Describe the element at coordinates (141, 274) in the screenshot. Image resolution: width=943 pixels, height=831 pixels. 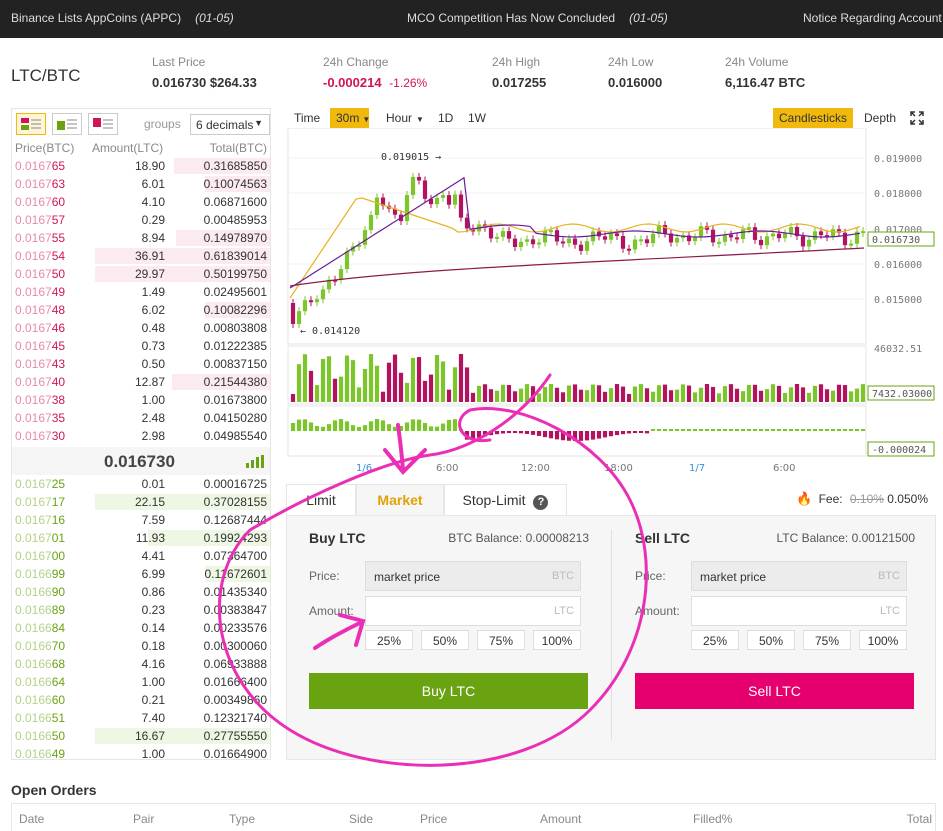
I see `order-book-row: 0.016750 29.97 0.50199750` at that location.